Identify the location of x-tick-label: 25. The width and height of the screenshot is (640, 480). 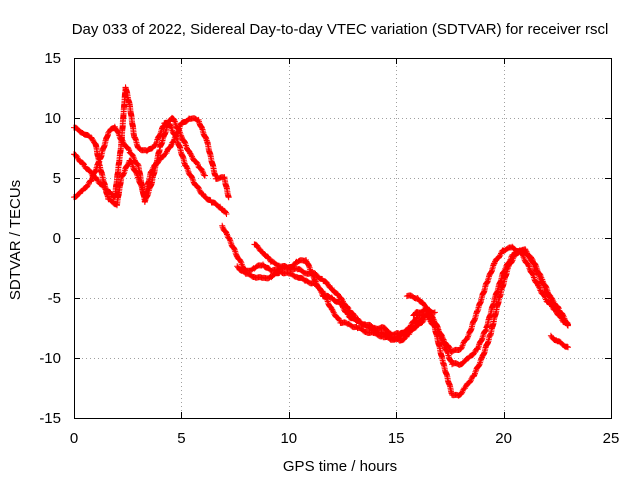
(611, 438).